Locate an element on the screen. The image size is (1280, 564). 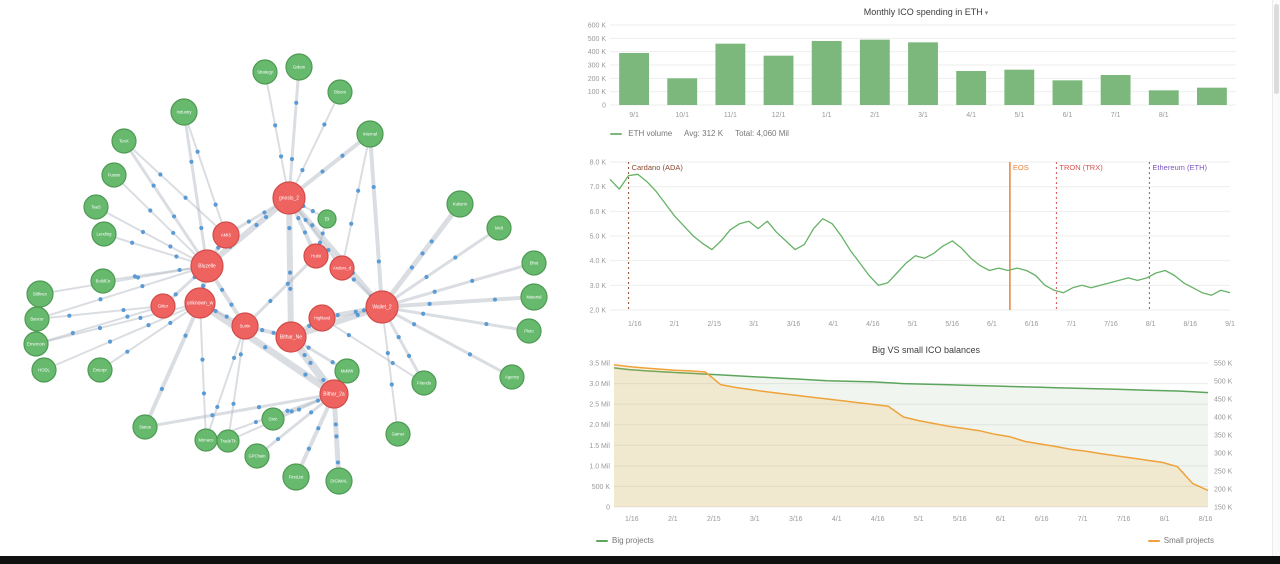
graph-node-Bloom is located at coordinates (340, 92).